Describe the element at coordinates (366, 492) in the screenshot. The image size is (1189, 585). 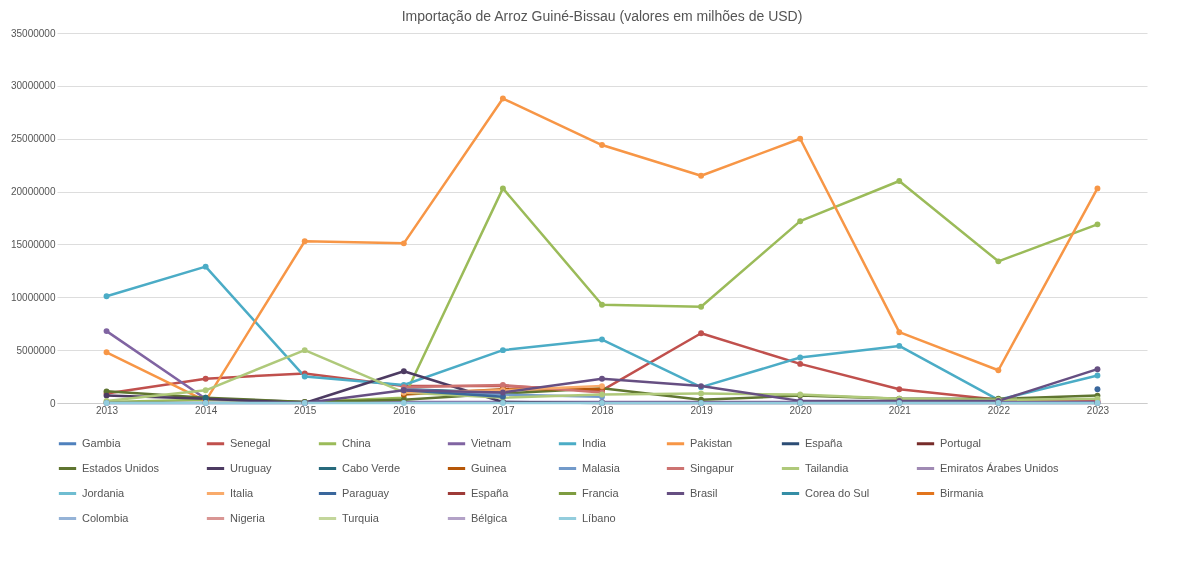
I see `legend-label: Paraguay` at that location.